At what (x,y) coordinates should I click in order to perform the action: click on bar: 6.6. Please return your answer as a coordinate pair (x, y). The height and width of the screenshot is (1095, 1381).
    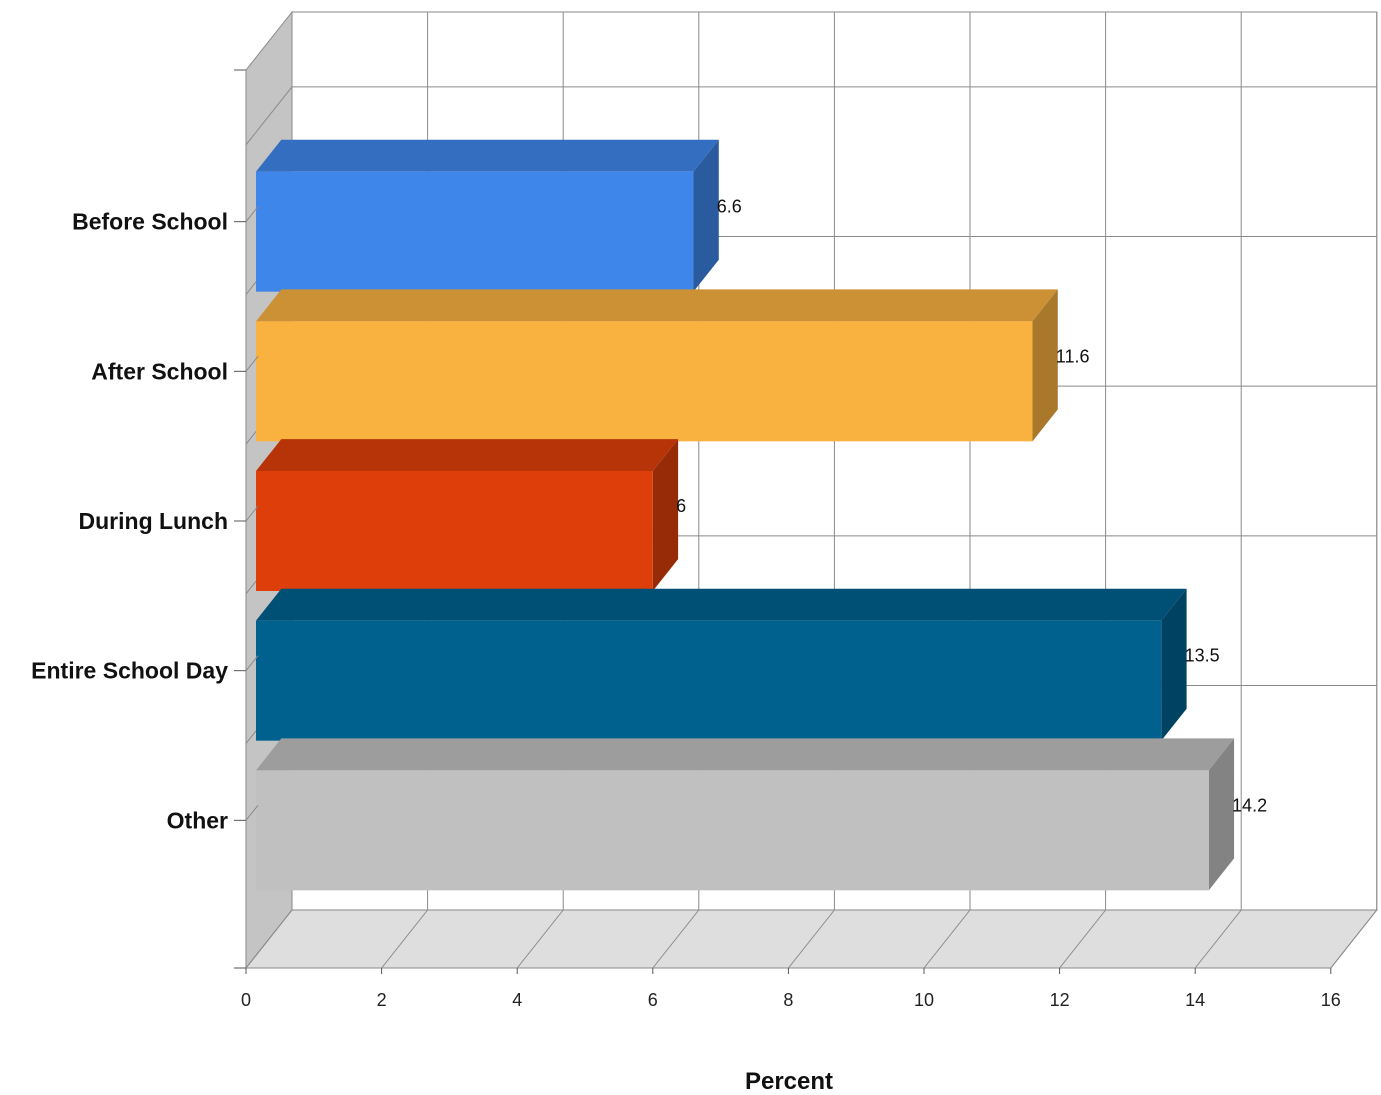
    Looking at the image, I should click on (499, 215).